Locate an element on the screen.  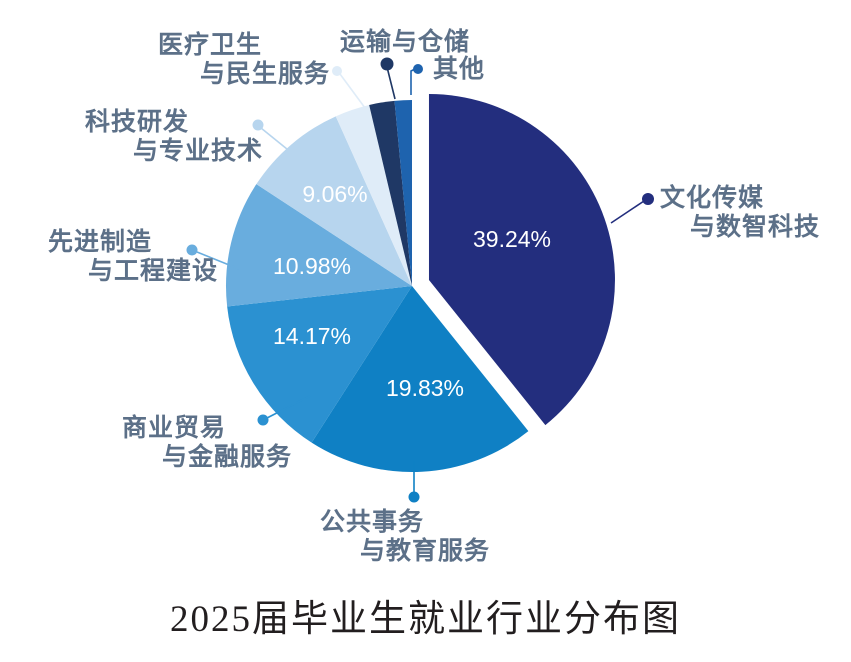
slice-label-line: 科技研发 is located at coordinates (137, 122).